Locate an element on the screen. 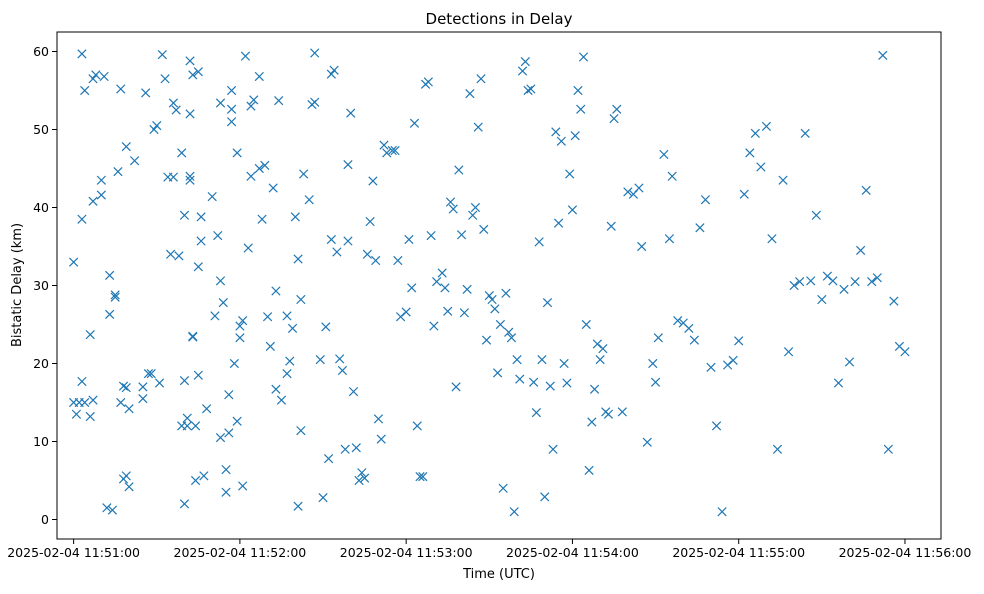 This screenshot has height=594, width=984. chart-title: Detections in Delay is located at coordinates (499, 19).